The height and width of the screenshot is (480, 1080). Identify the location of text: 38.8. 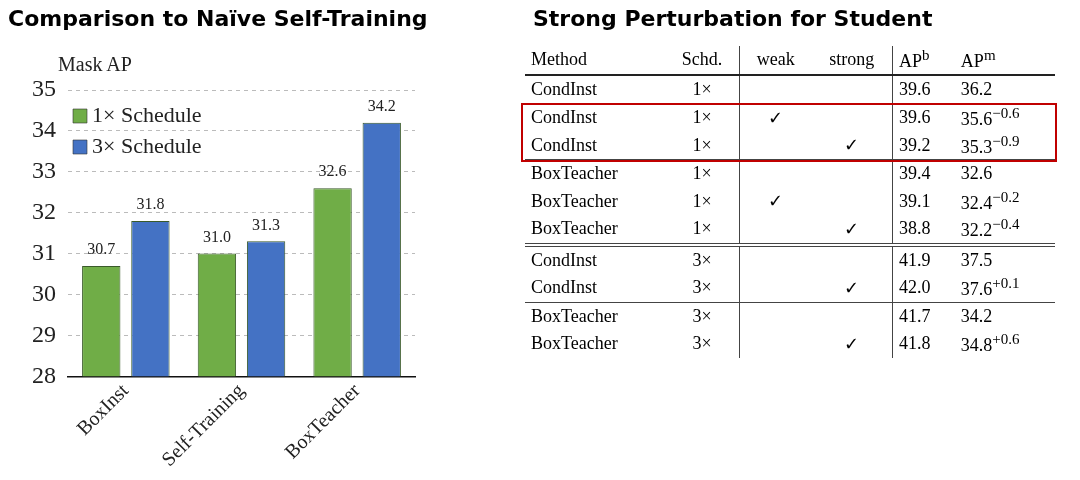
(923, 230).